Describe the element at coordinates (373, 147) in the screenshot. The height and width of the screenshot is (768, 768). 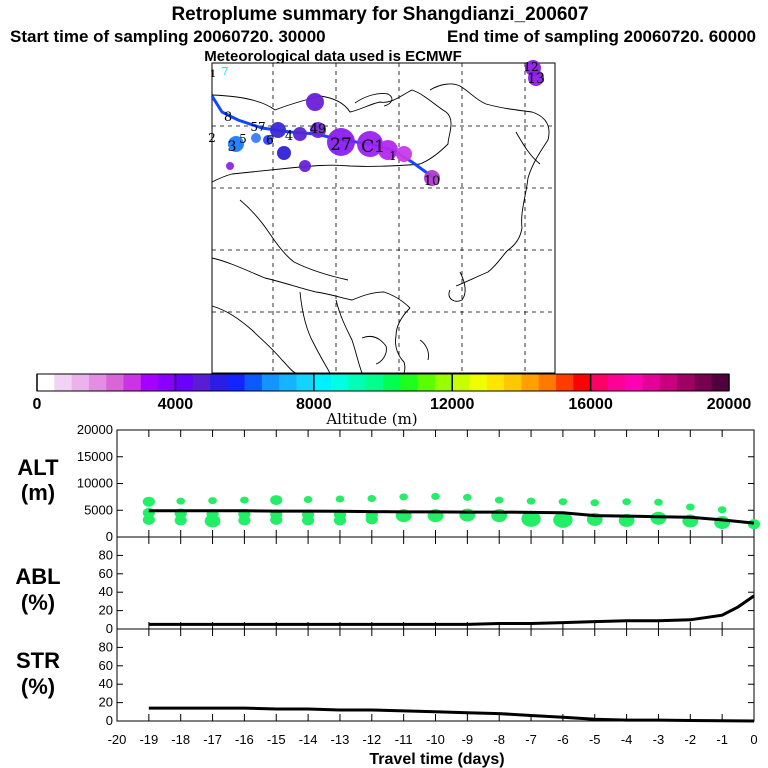
I see `map-cluster-label: C1` at that location.